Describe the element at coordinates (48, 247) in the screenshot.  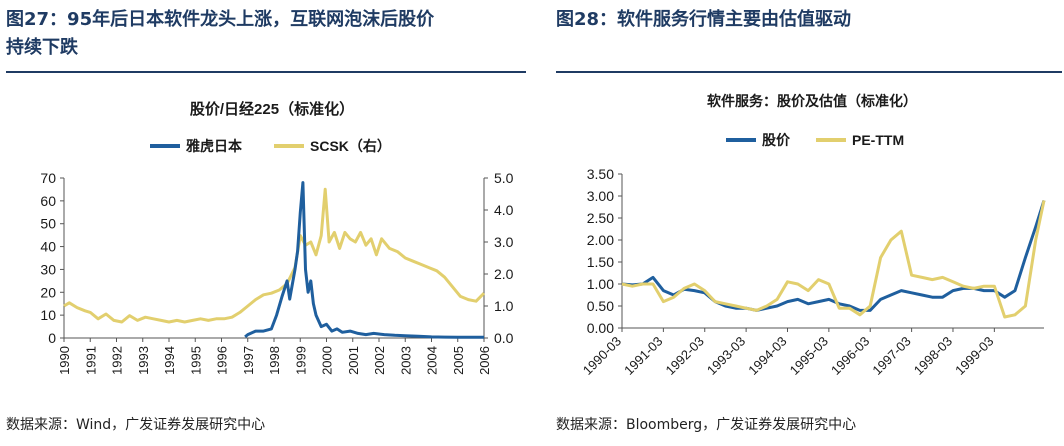
I see `y-left-tick-label: 40` at that location.